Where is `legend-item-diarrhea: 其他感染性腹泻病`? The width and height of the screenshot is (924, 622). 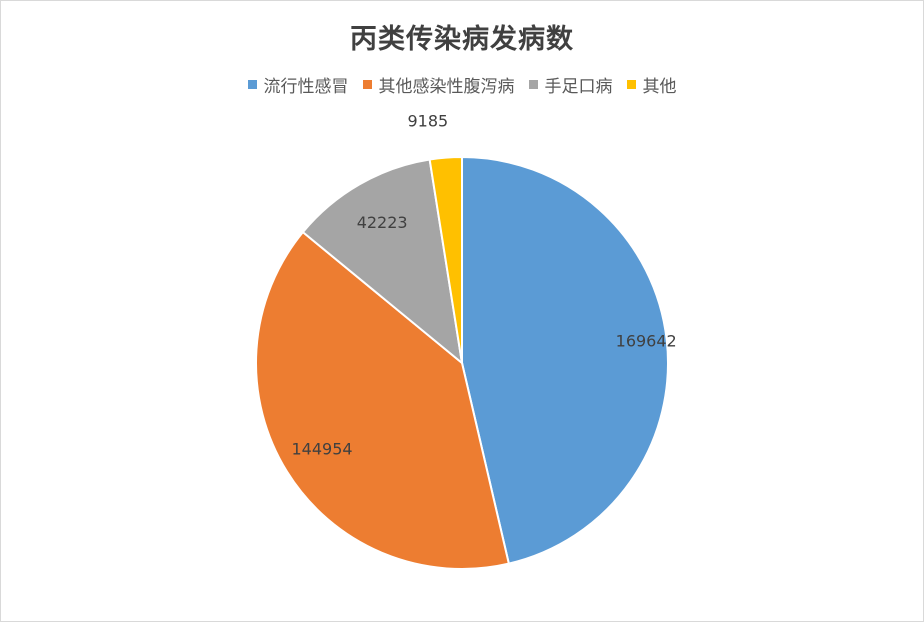
legend-item-diarrhea: 其他感染性腹泻病 is located at coordinates (438, 84).